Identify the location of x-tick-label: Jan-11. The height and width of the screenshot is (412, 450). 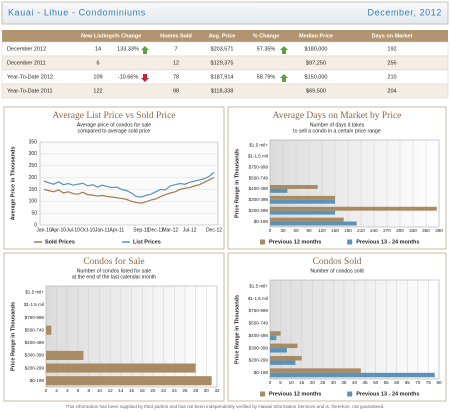
(102, 230).